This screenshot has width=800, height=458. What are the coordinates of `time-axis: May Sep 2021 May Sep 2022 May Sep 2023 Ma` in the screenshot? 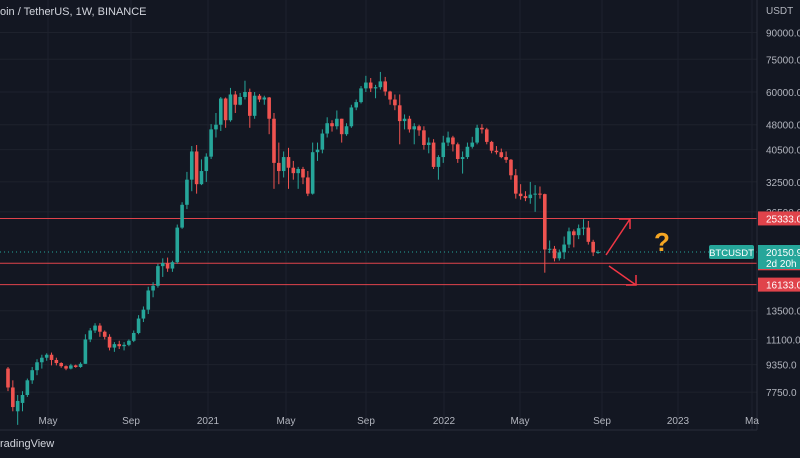 It's located at (399, 421).